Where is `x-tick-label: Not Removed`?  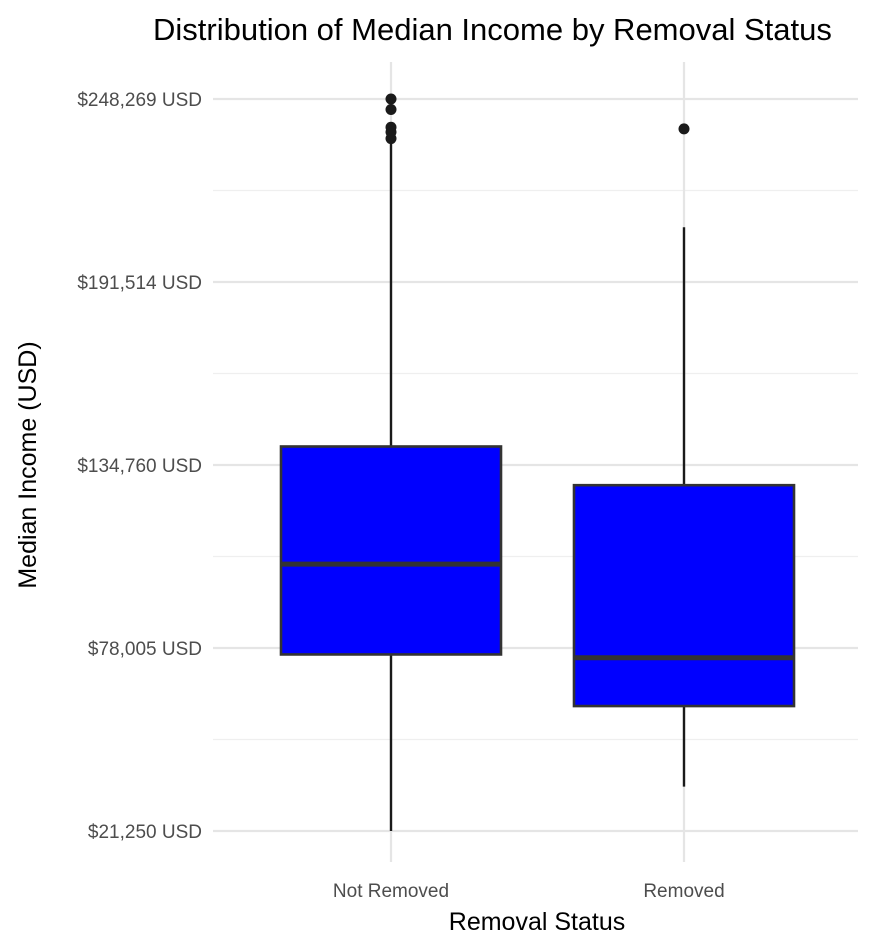
x-tick-label: Not Removed is located at coordinates (391, 891).